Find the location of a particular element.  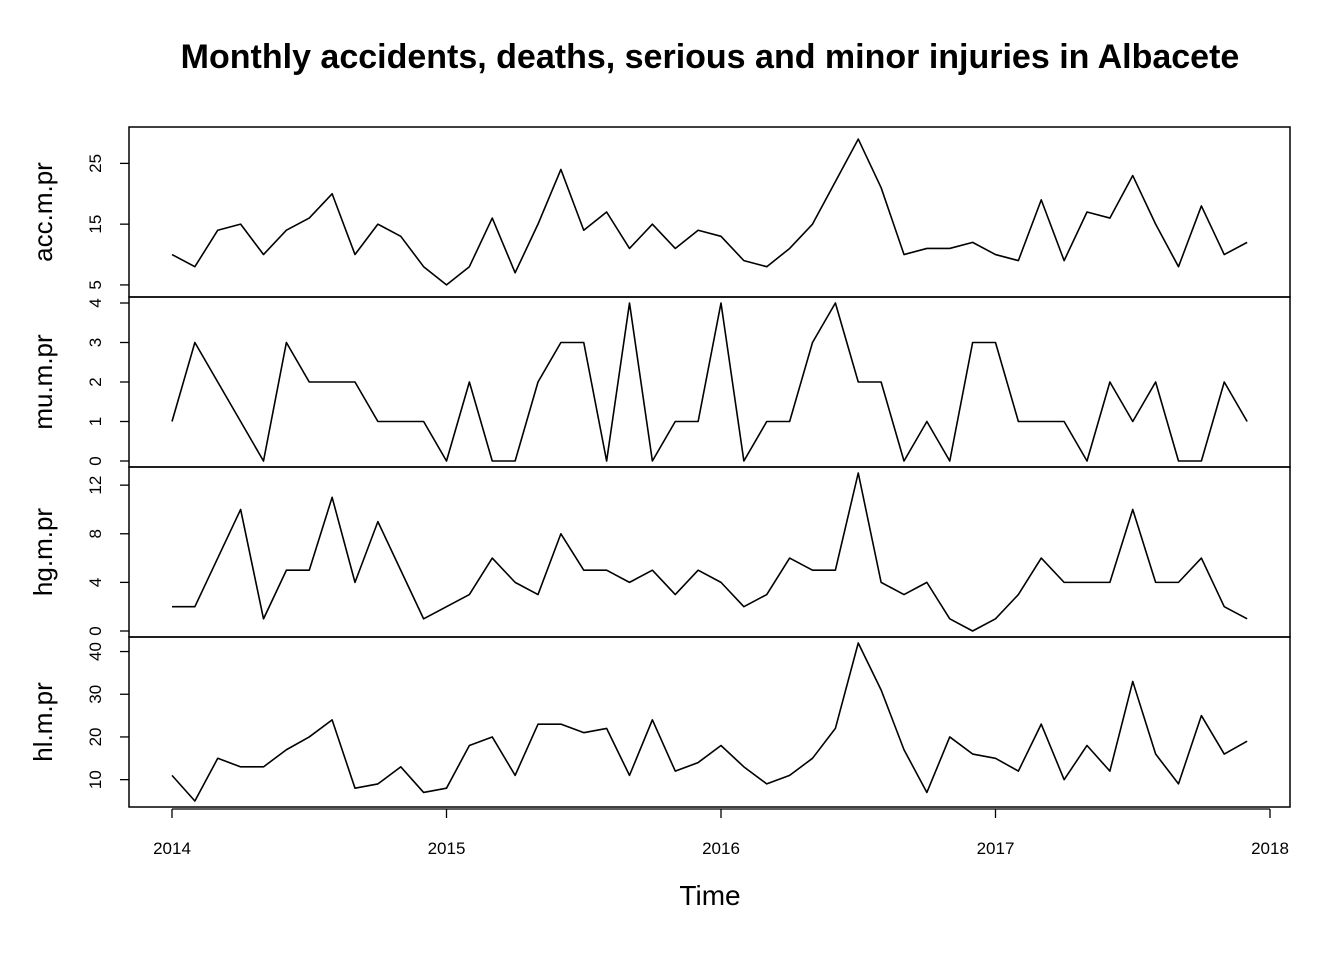

x-tick-label: 2018 is located at coordinates (1270, 848).